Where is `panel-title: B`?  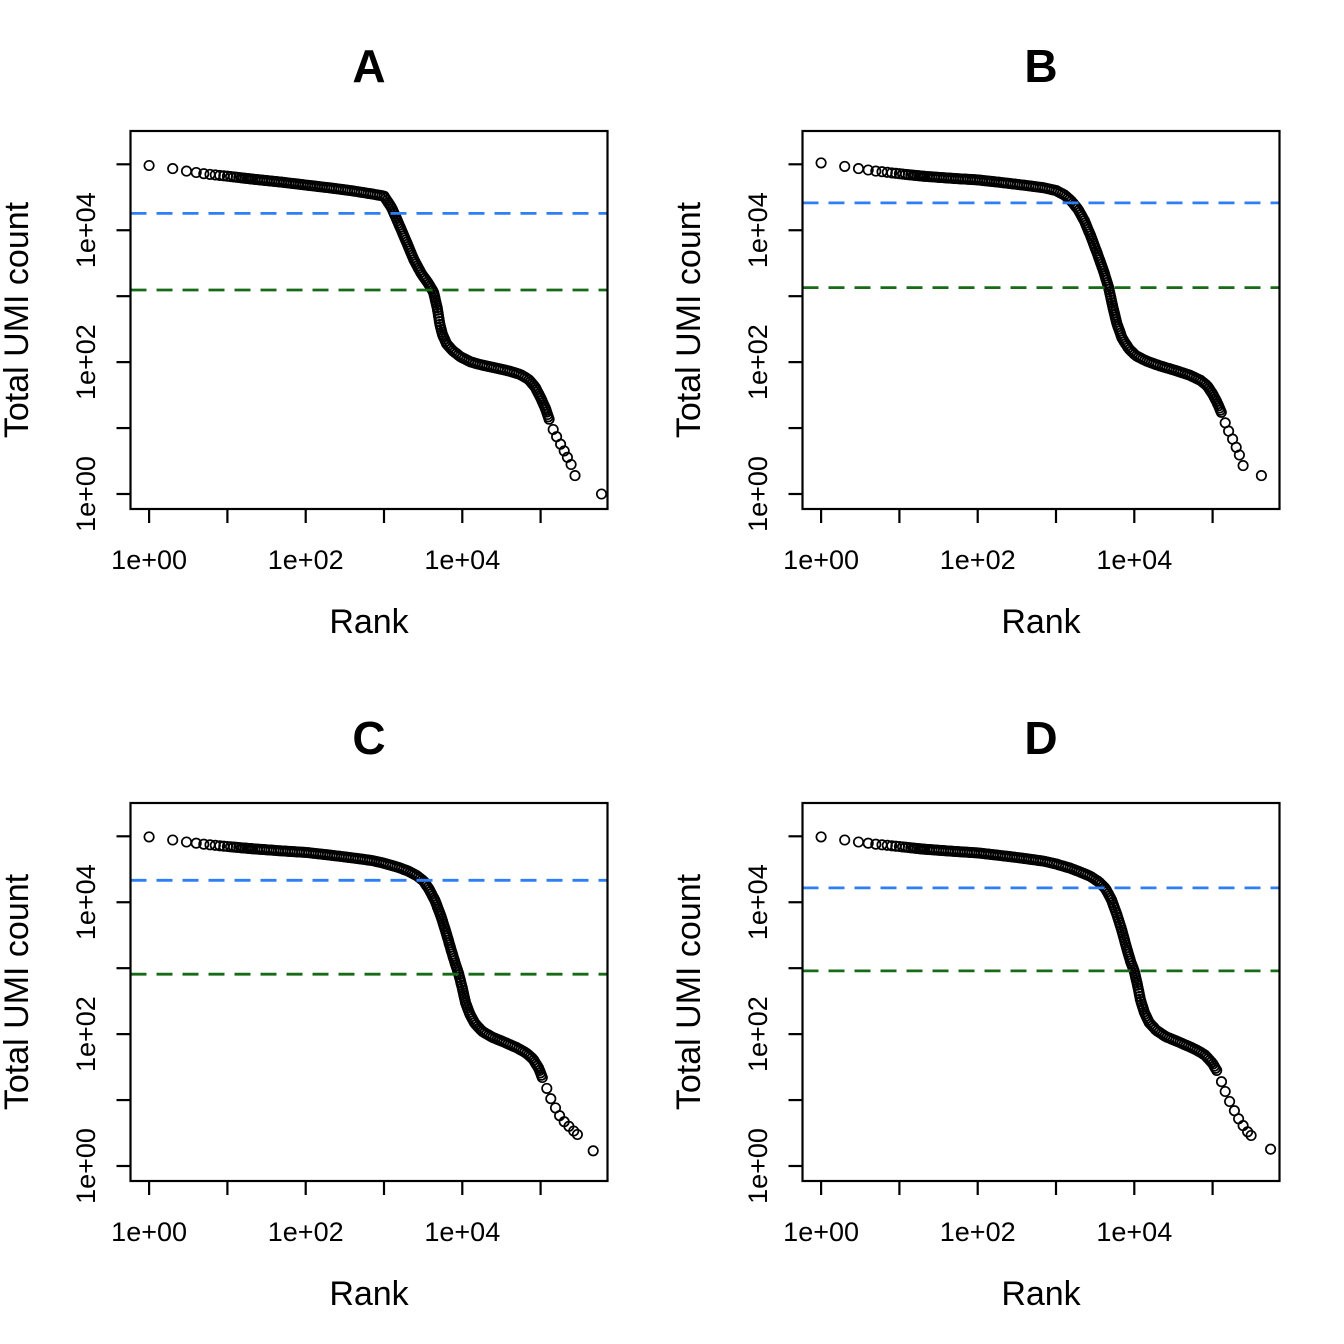 panel-title: B is located at coordinates (1040, 66).